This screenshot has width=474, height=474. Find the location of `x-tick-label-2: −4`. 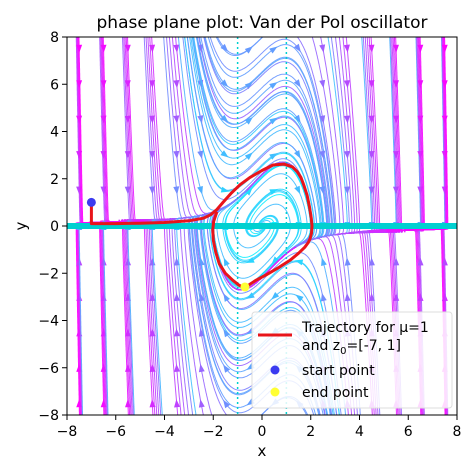

x-tick-label-2: −4 is located at coordinates (164, 432).